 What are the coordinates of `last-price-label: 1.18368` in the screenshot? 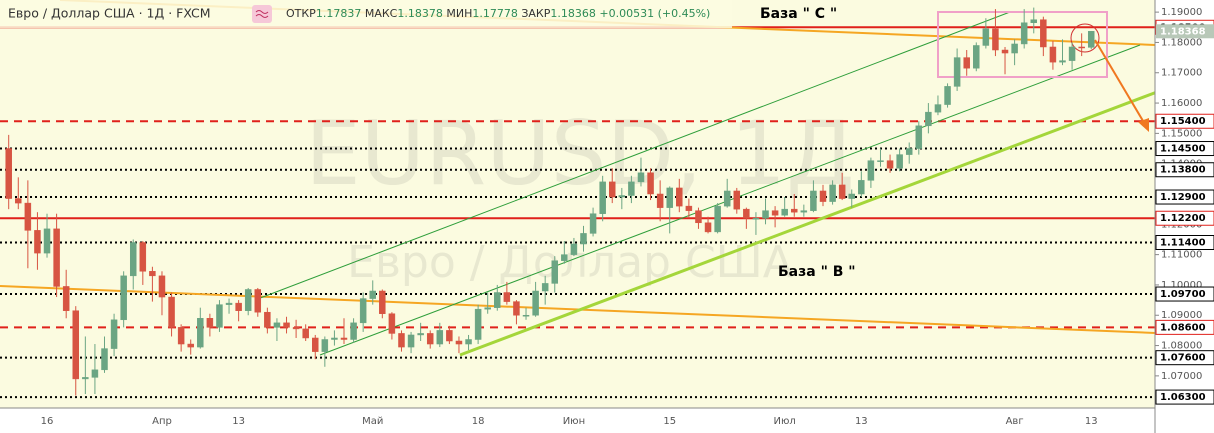 It's located at (1183, 31).